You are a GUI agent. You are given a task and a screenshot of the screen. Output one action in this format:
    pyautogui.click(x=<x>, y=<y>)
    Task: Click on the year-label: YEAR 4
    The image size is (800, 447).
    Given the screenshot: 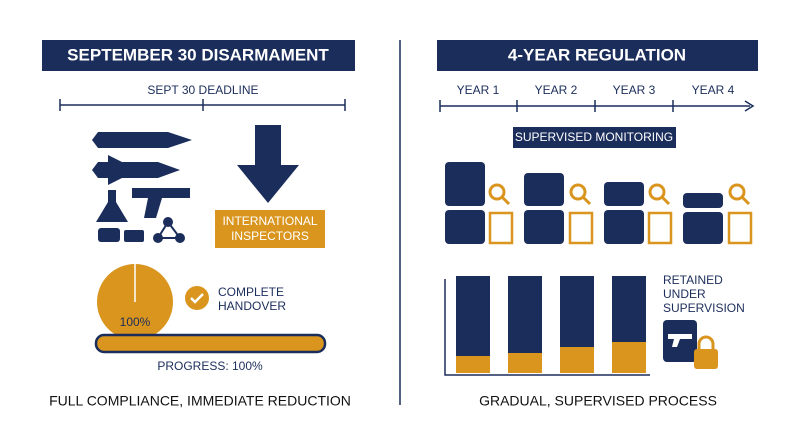 What is the action you would take?
    pyautogui.click(x=713, y=90)
    